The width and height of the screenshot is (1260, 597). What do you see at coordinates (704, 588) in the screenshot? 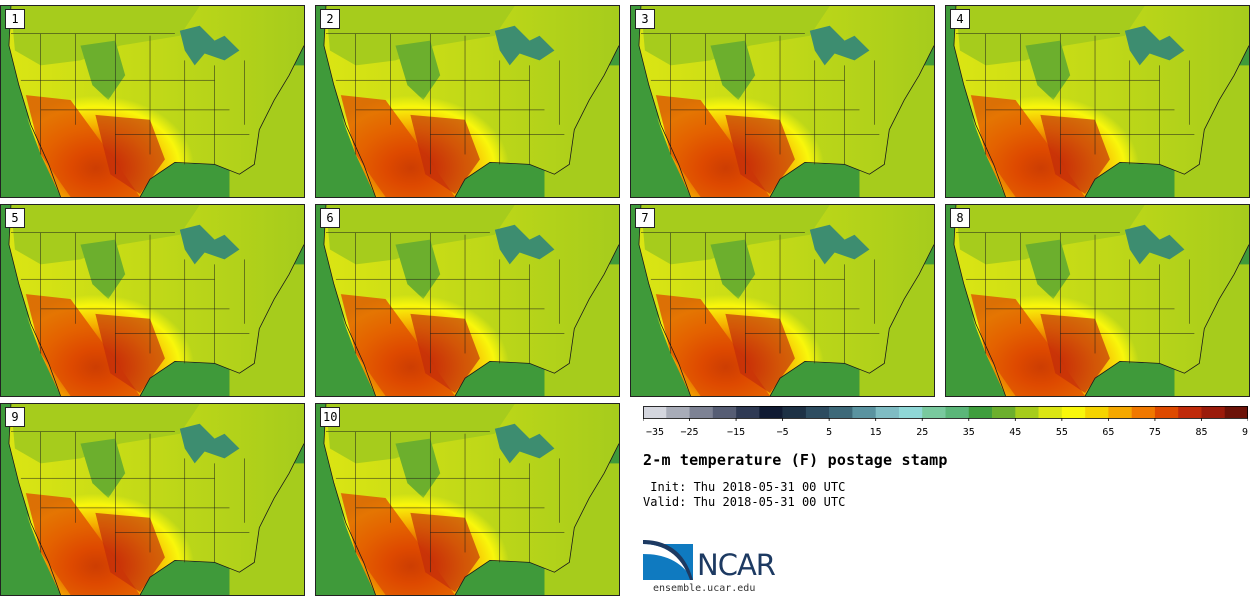
I see `site-url: ensemble.ucar.edu` at bounding box center [704, 588].